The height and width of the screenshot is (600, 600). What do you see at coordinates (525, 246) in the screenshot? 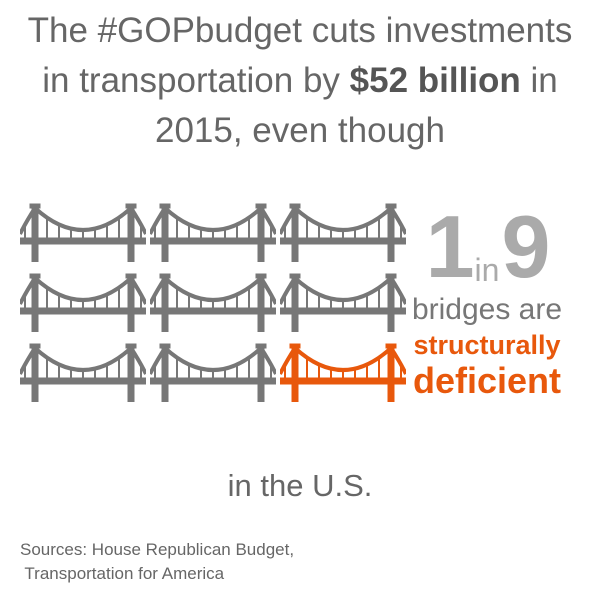
I see `ratio-denominator: 9` at bounding box center [525, 246].